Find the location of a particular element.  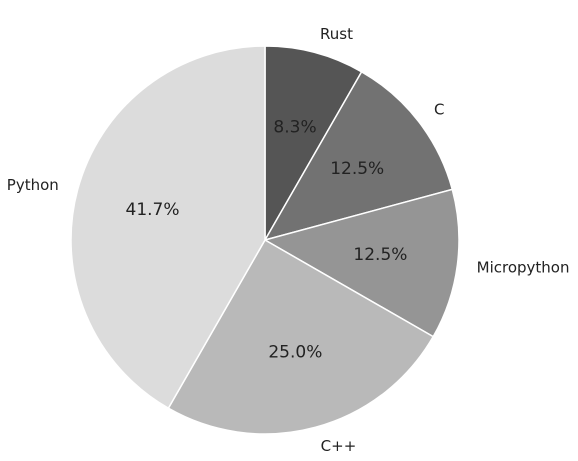

pie-value-label-c: 12.5% is located at coordinates (357, 169).